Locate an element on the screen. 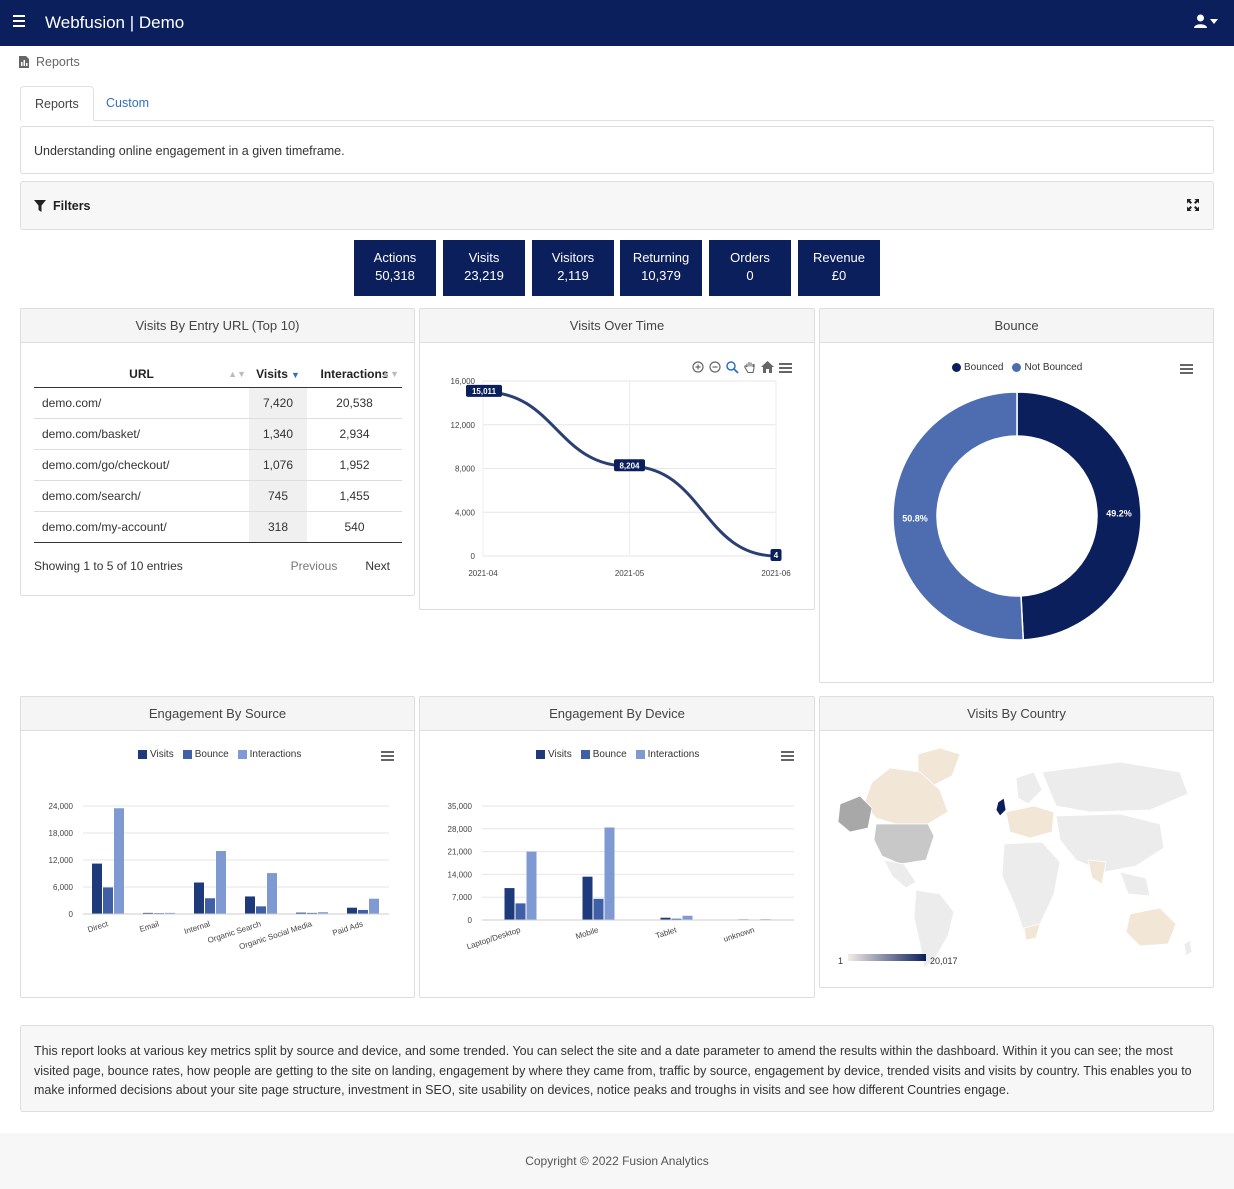  filters-header: Filters is located at coordinates (62, 206).